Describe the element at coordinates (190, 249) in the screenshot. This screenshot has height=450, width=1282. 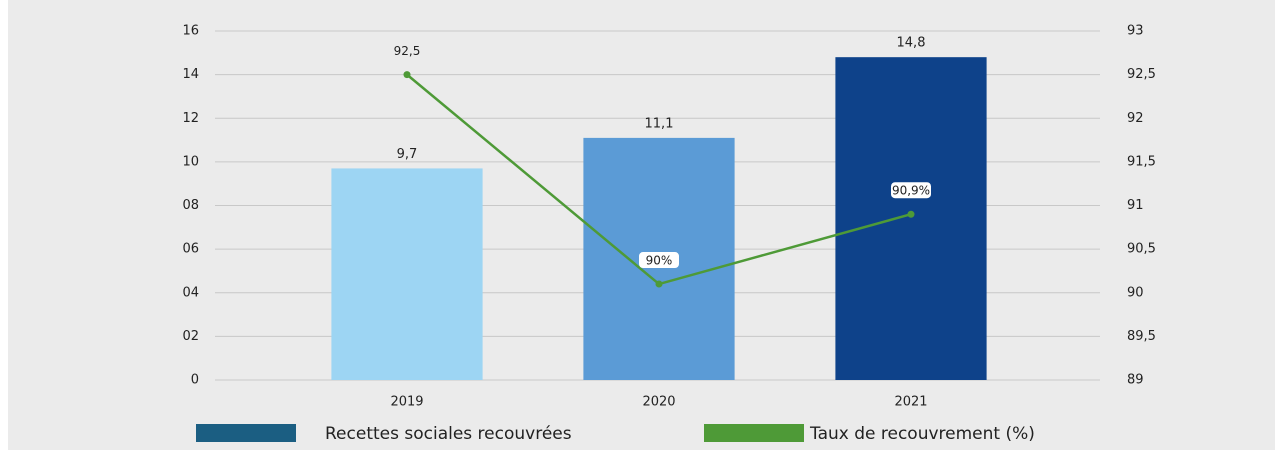
I see `y-tick-label: 06` at that location.